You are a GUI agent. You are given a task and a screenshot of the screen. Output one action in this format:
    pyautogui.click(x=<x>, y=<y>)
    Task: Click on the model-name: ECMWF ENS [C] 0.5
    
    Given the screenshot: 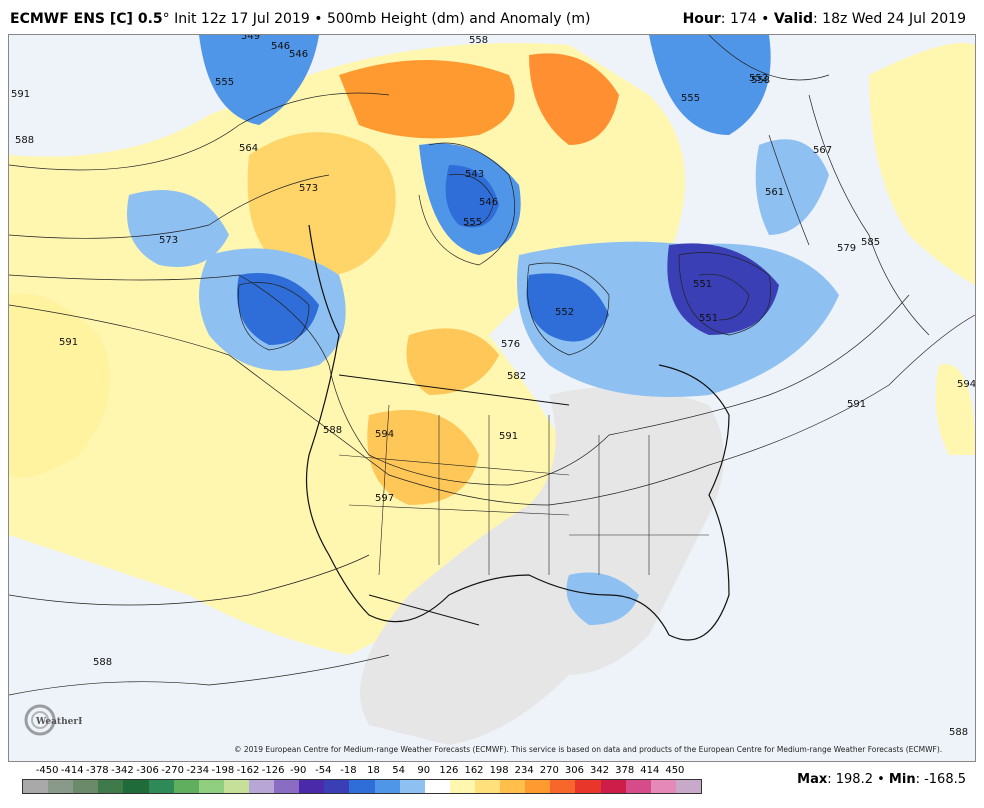 What is the action you would take?
    pyautogui.click(x=86, y=19)
    